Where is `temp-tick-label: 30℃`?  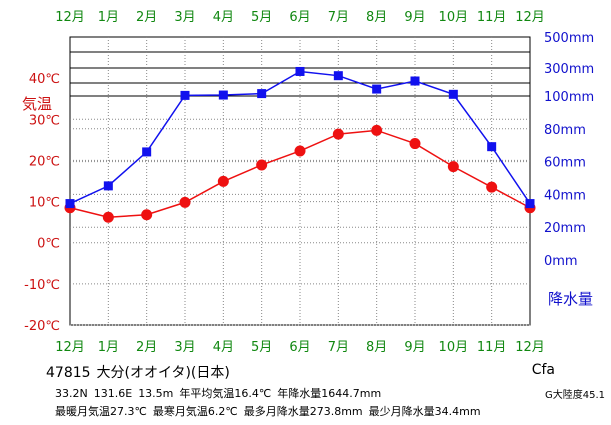 temp-tick-label: 30℃ is located at coordinates (44, 120).